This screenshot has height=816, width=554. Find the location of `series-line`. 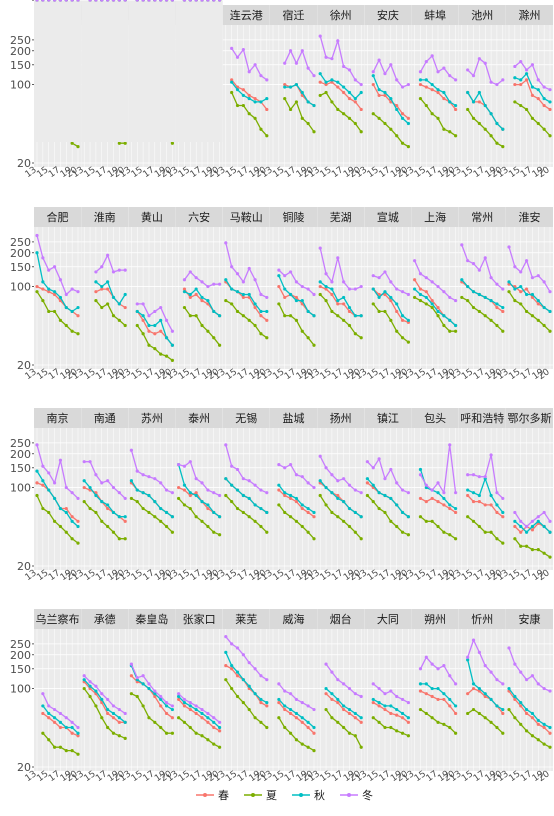

series-line is located at coordinates (198, 491).